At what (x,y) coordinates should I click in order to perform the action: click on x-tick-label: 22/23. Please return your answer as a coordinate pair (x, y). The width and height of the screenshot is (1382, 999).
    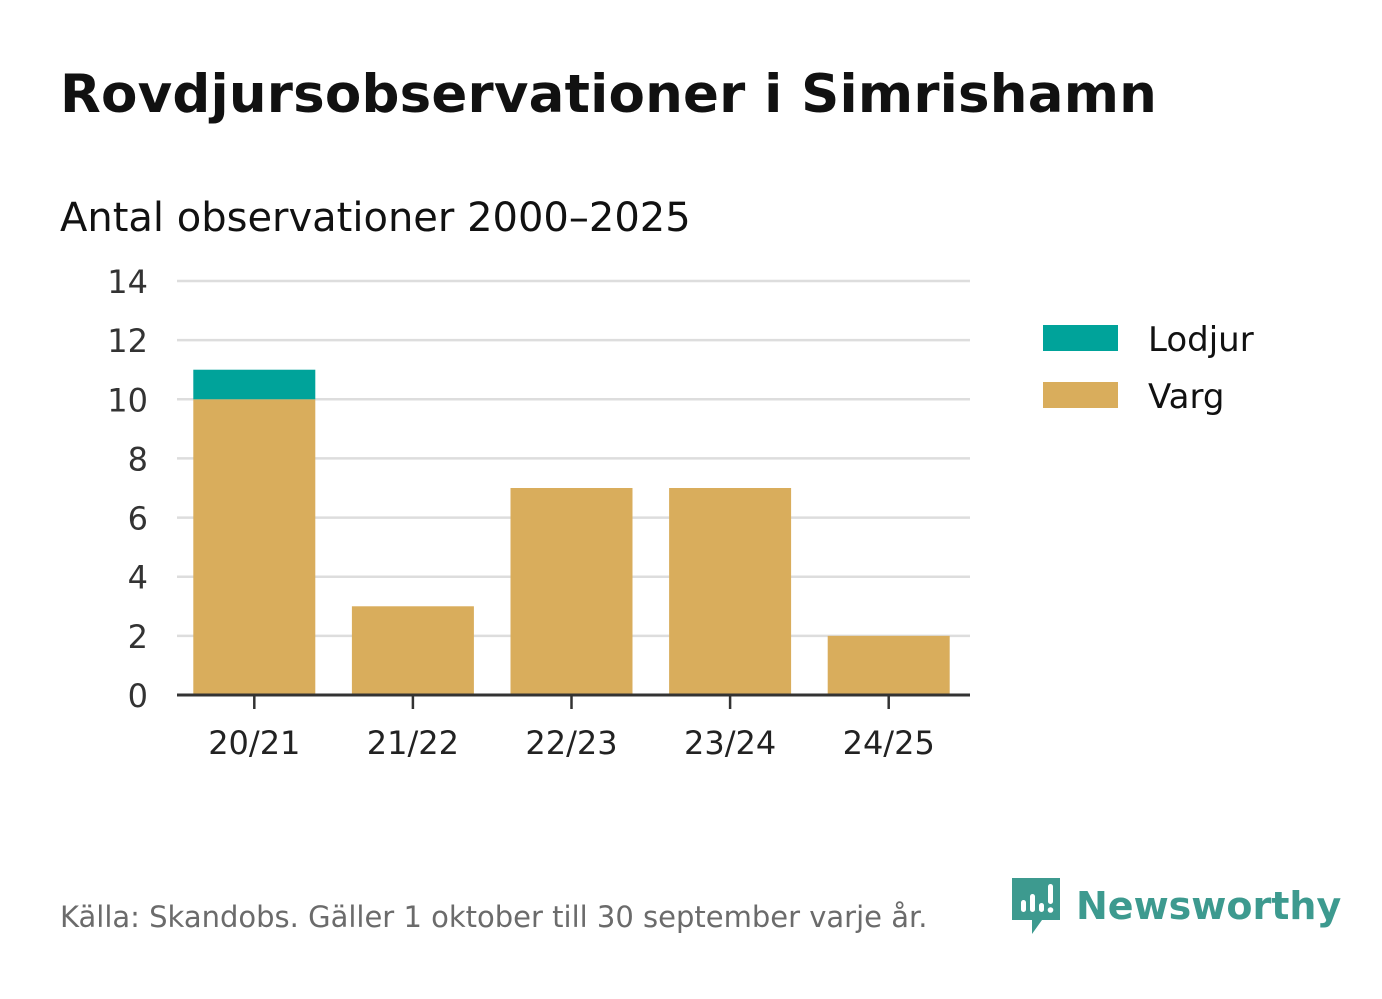
    Looking at the image, I should click on (571, 743).